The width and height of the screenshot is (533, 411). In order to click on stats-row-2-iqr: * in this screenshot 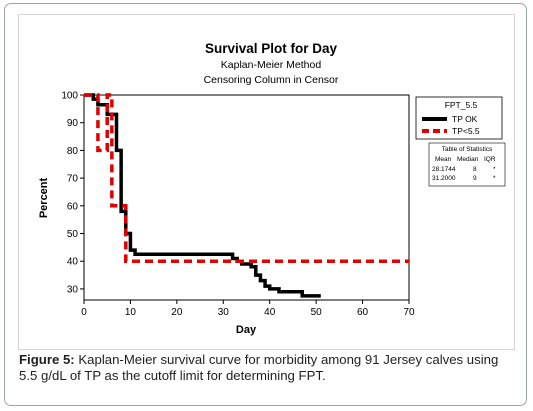, I will do `click(494, 178)`.